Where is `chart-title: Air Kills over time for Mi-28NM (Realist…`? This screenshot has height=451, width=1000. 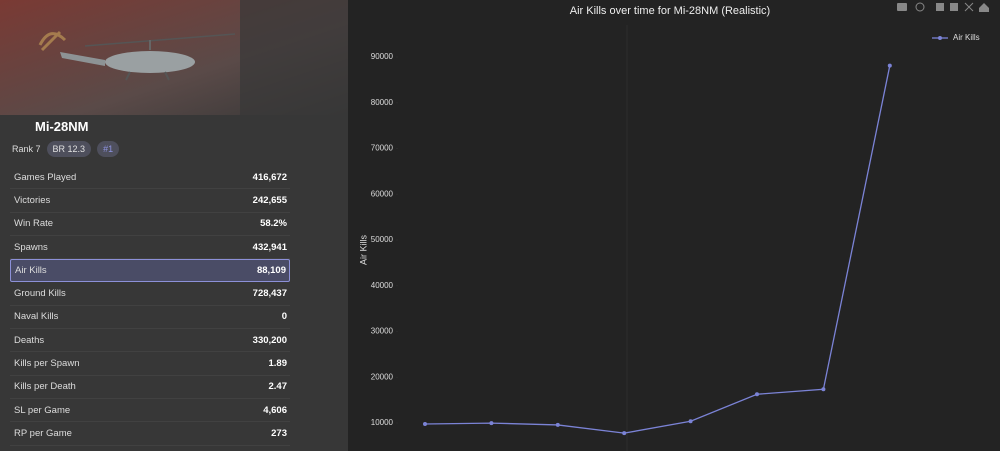
chart-title: Air Kills over time for Mi-28NM (Realist… is located at coordinates (670, 11).